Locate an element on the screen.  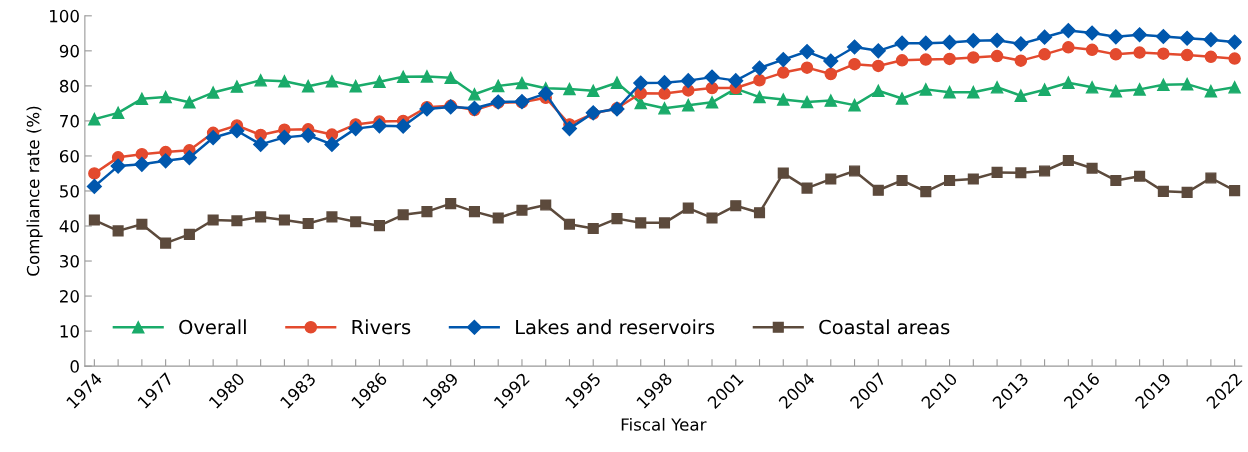
y-tick-label: 60 is located at coordinates (69, 156).